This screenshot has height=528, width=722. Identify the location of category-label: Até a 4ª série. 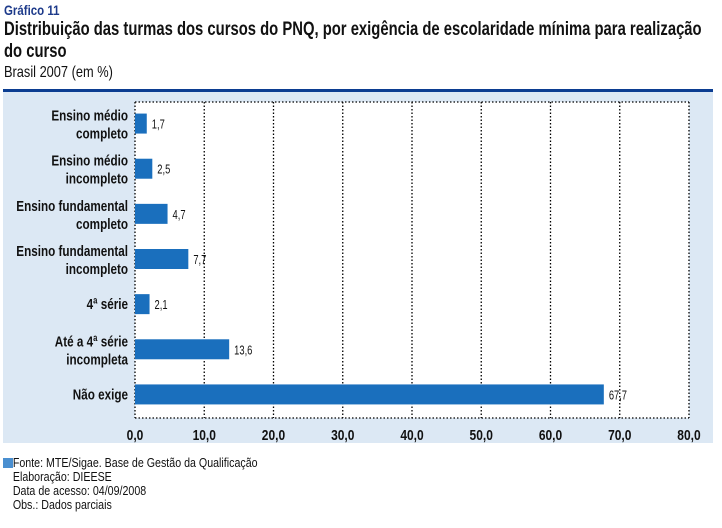
(92, 341).